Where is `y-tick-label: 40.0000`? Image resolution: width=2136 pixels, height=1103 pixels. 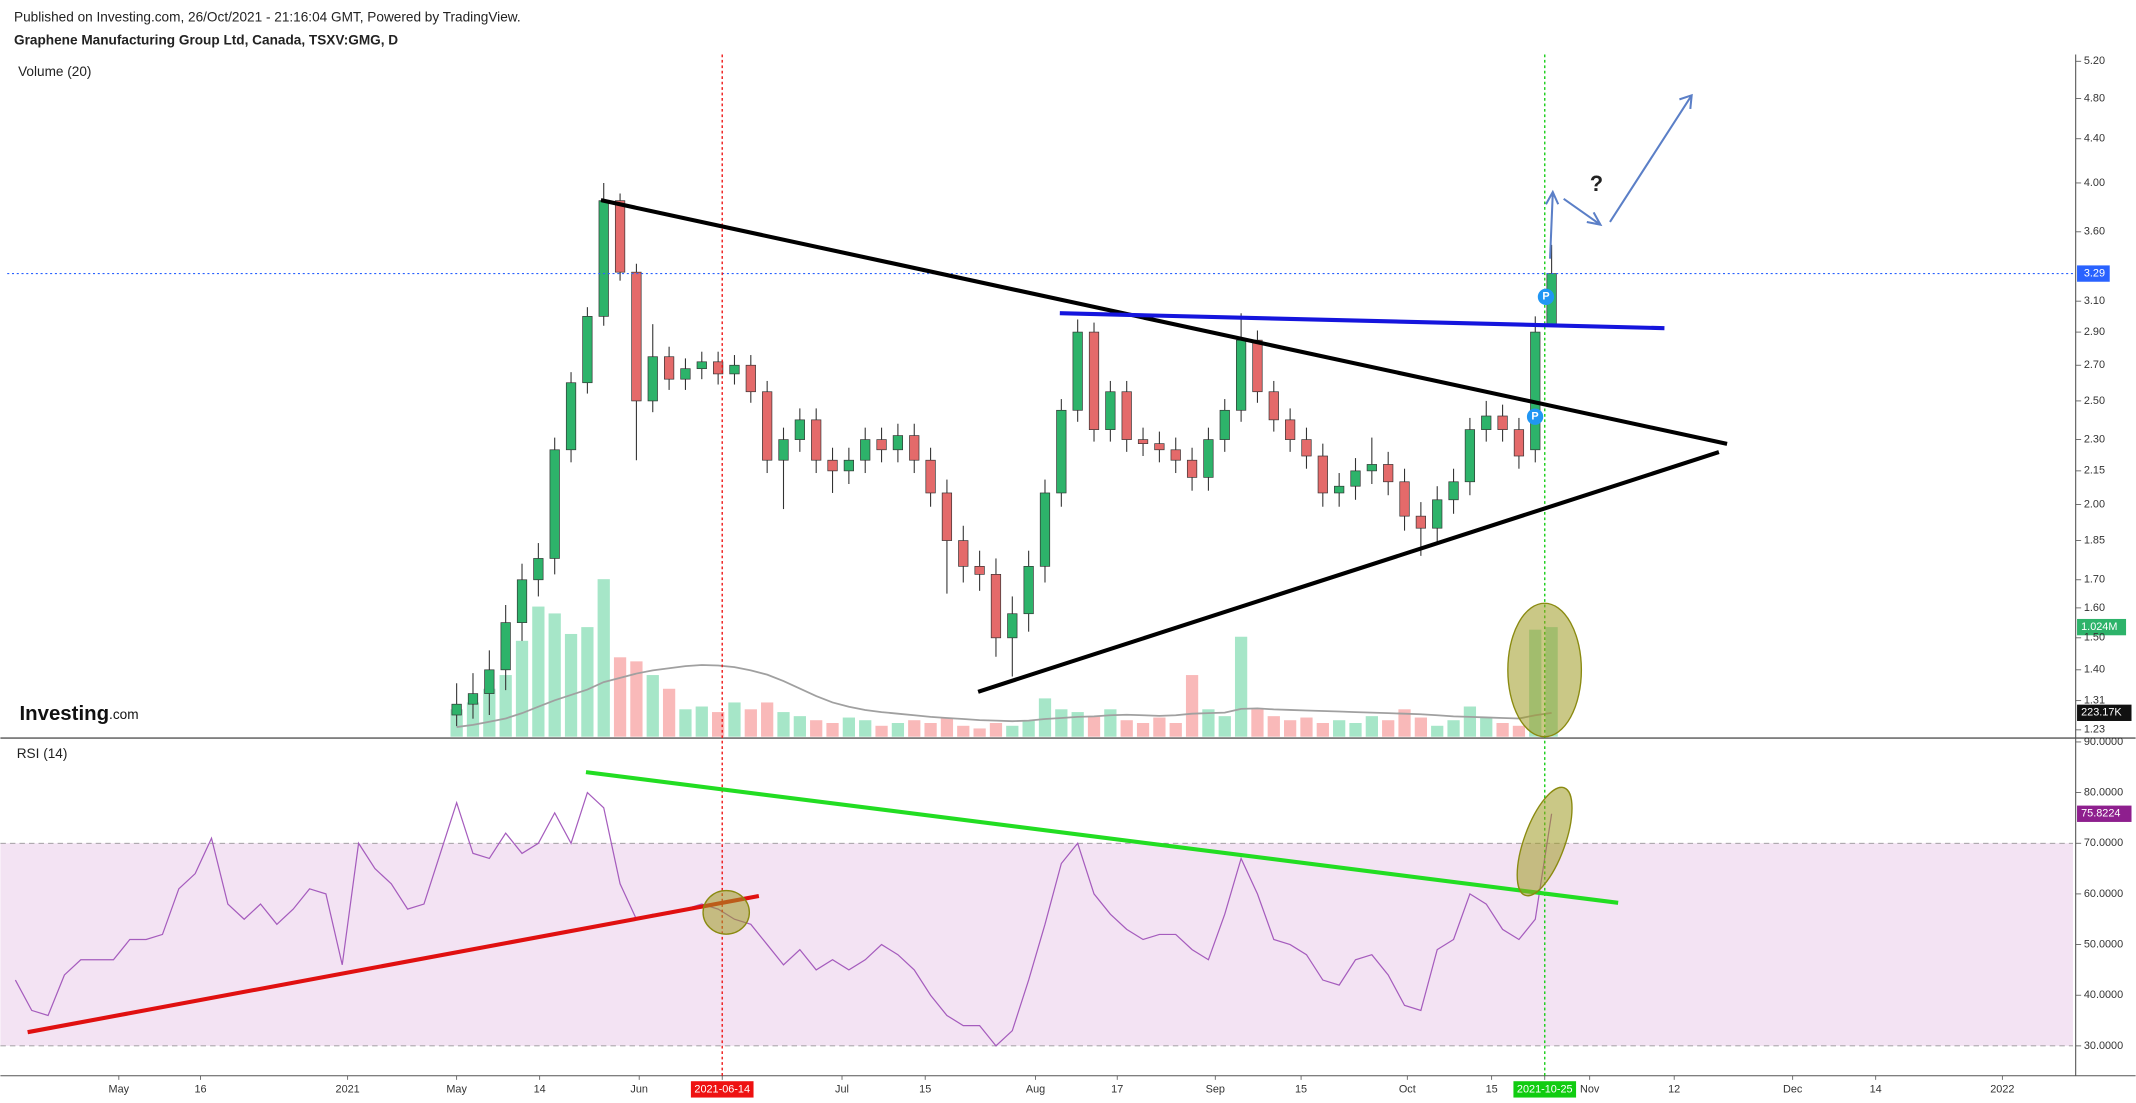
y-tick-label: 40.0000 is located at coordinates (2103, 995).